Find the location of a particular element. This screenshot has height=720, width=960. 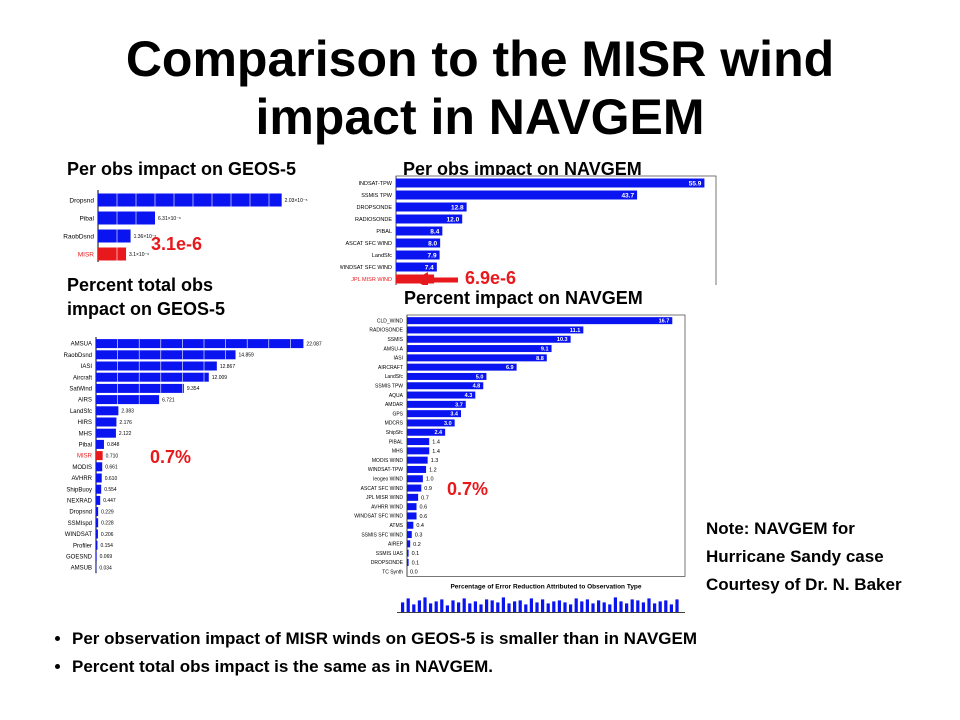

tick-label: GOESND is located at coordinates (79, 558).